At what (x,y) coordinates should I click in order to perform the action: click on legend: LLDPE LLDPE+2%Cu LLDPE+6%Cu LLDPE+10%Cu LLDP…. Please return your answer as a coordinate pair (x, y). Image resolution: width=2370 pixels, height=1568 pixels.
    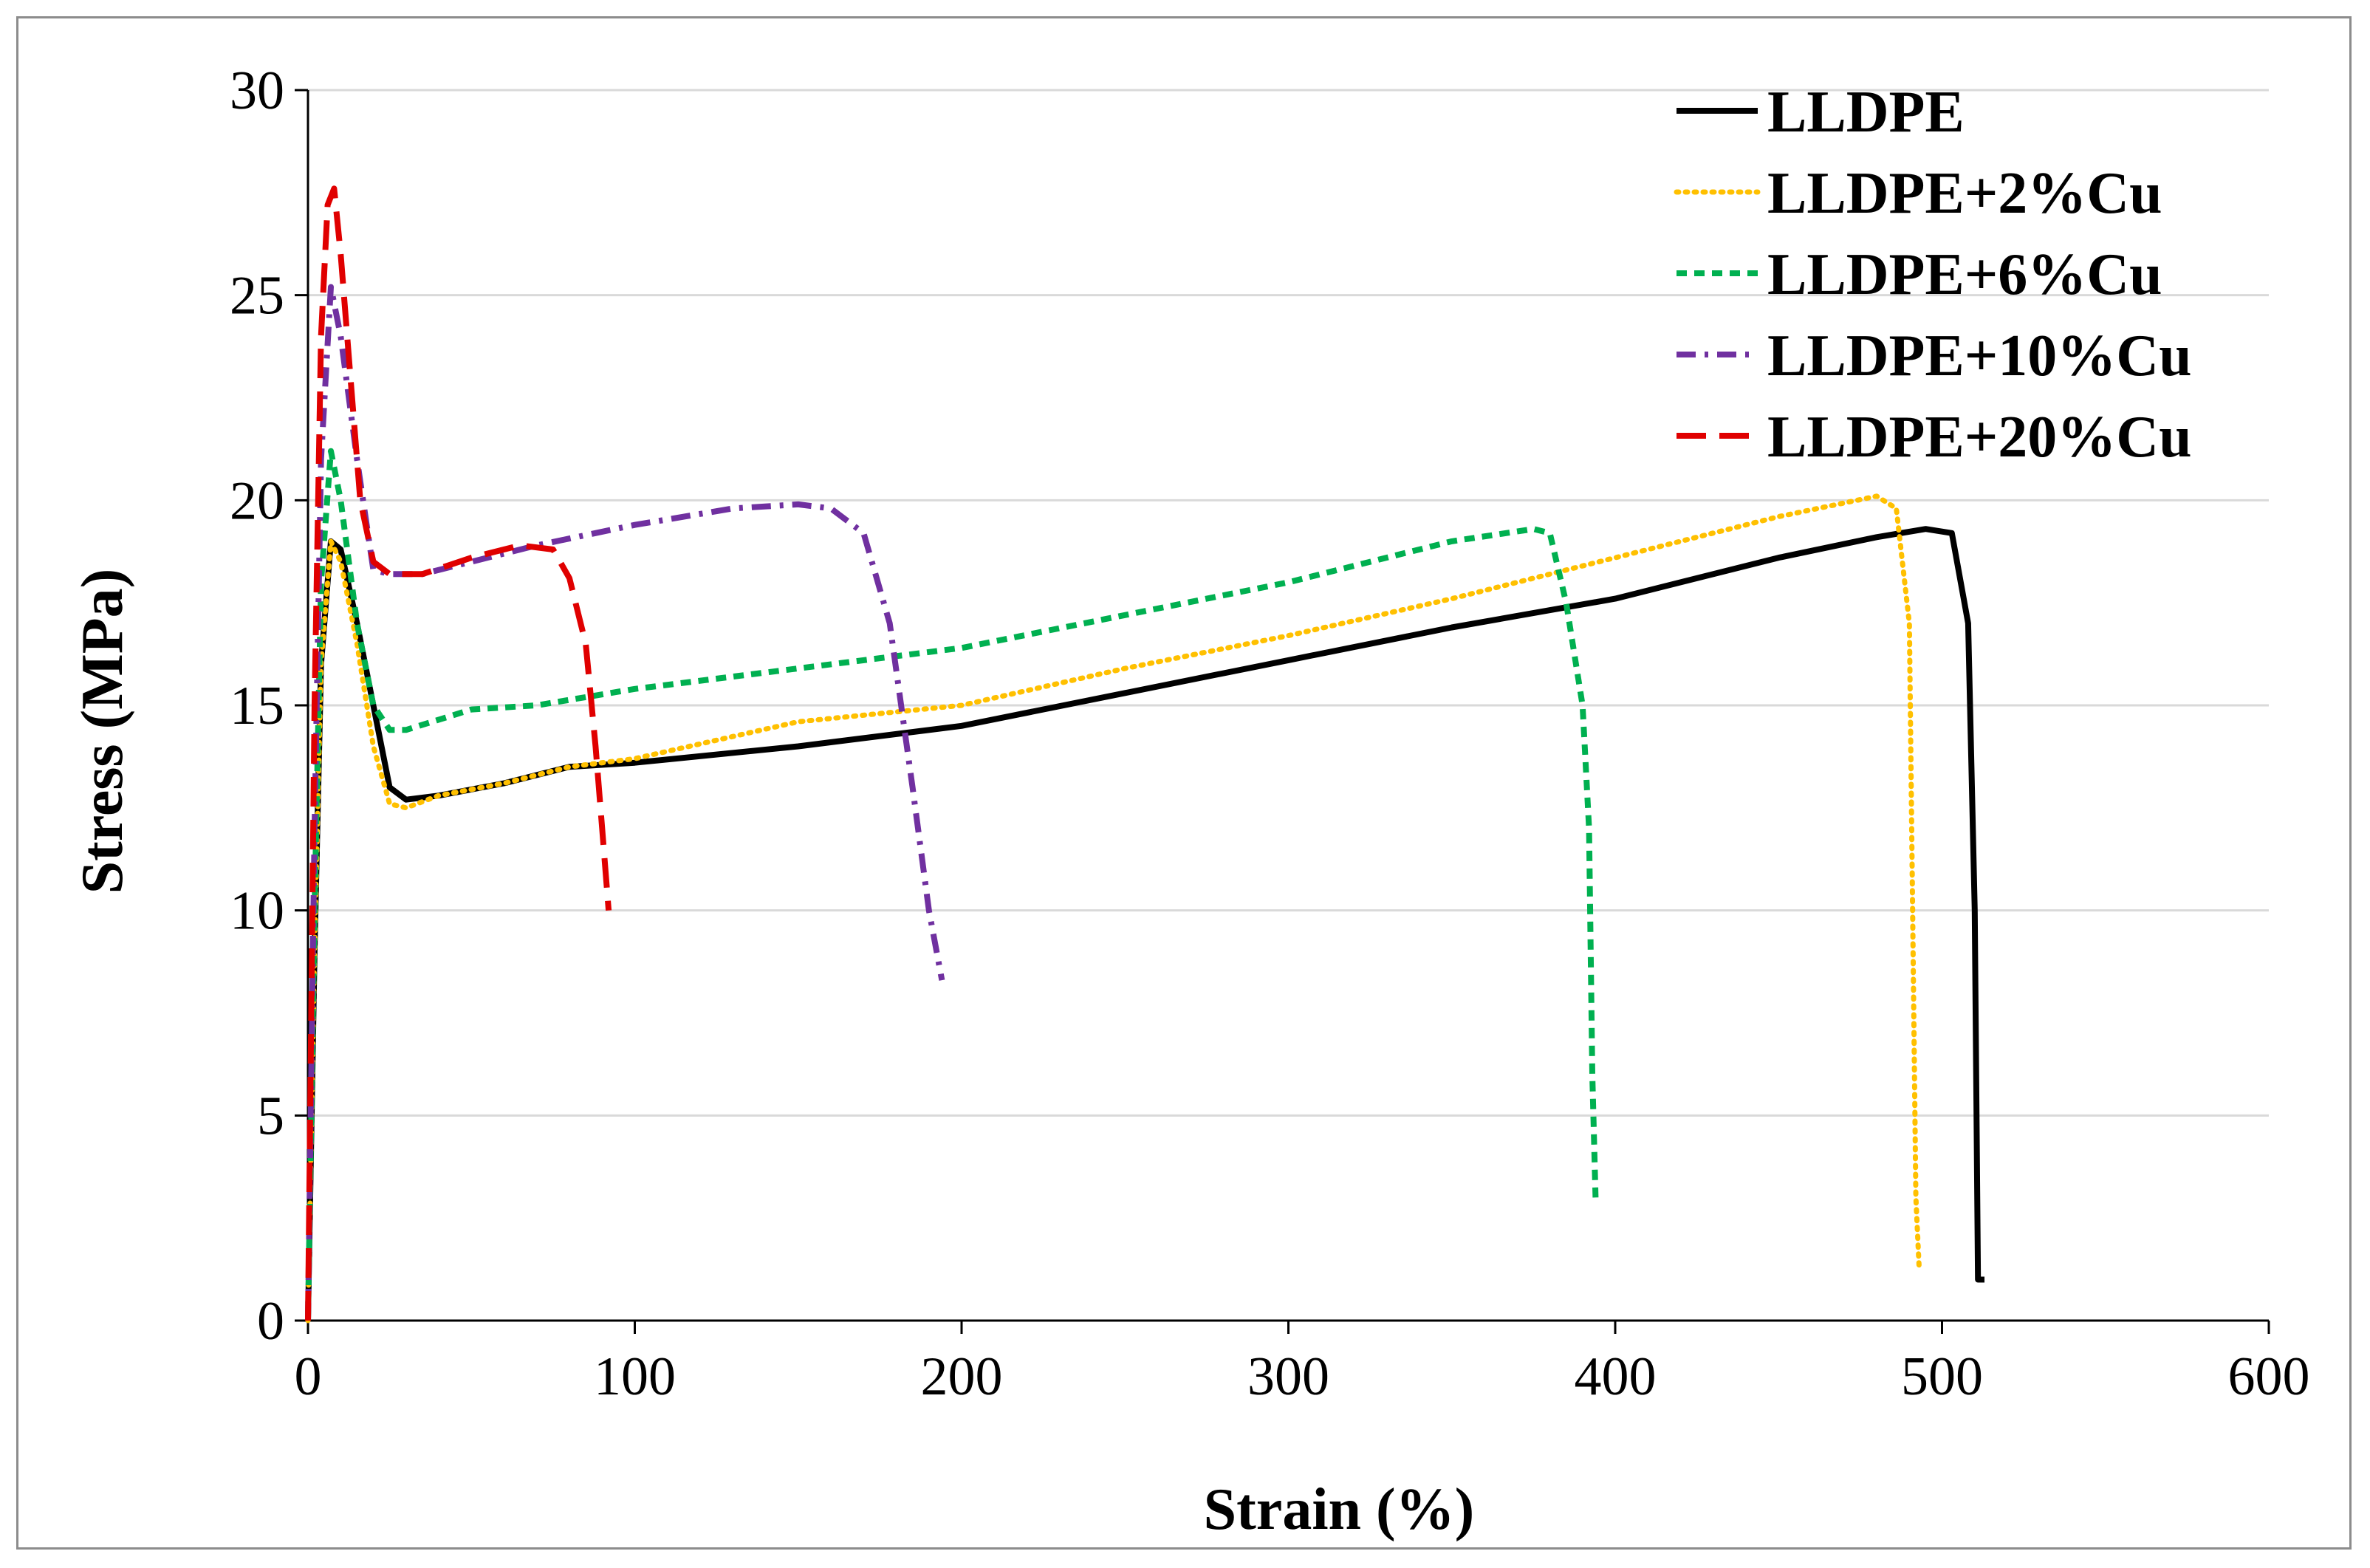
    Looking at the image, I should click on (1933, 275).